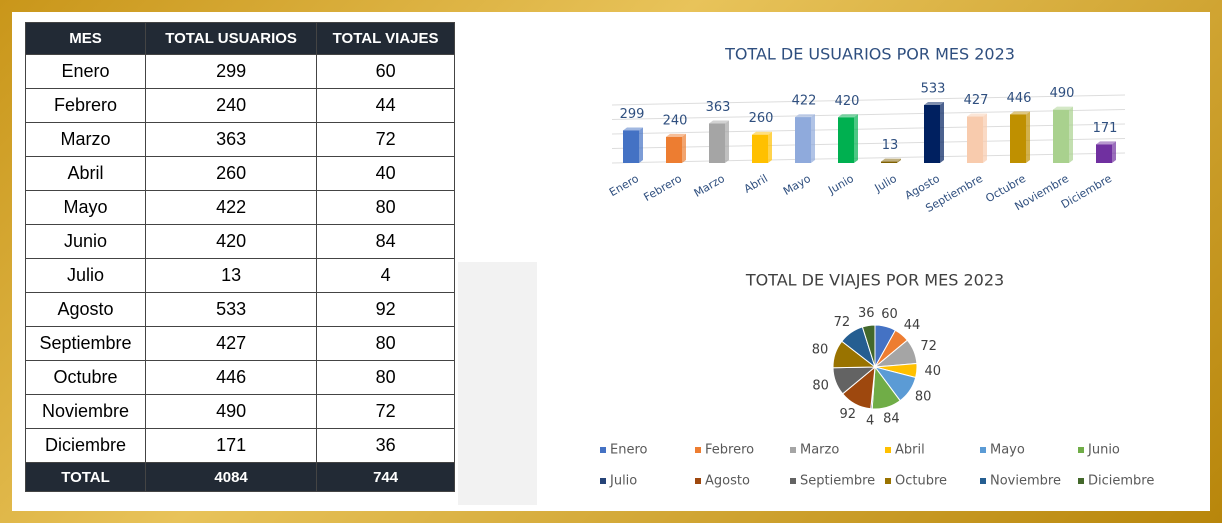 The width and height of the screenshot is (1222, 523). I want to click on data-label: 420, so click(847, 101).